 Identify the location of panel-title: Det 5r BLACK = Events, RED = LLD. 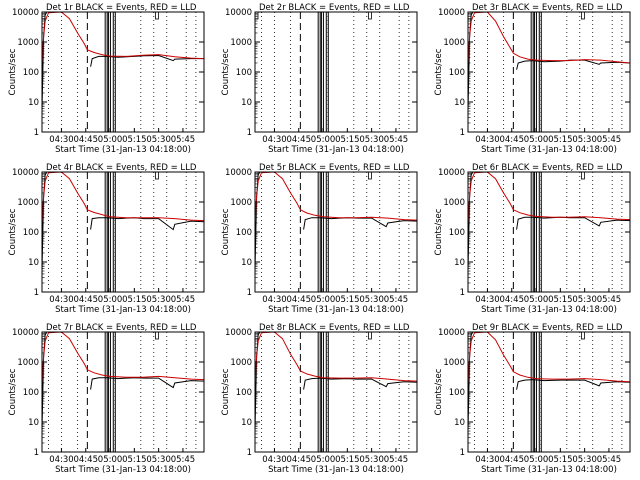
(334, 168).